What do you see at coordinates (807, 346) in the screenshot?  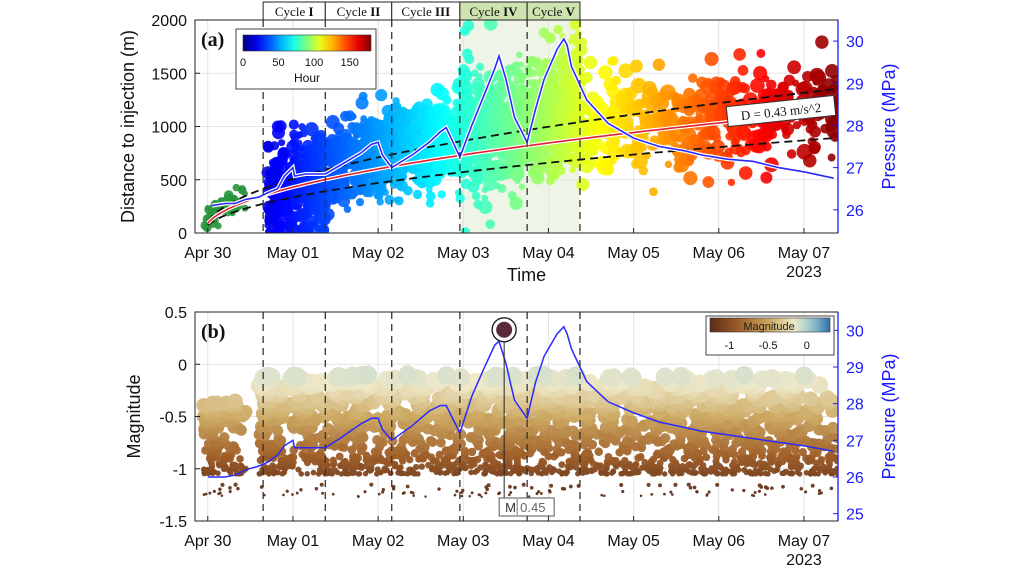 I see `colorbar-tick-label: 0` at bounding box center [807, 346].